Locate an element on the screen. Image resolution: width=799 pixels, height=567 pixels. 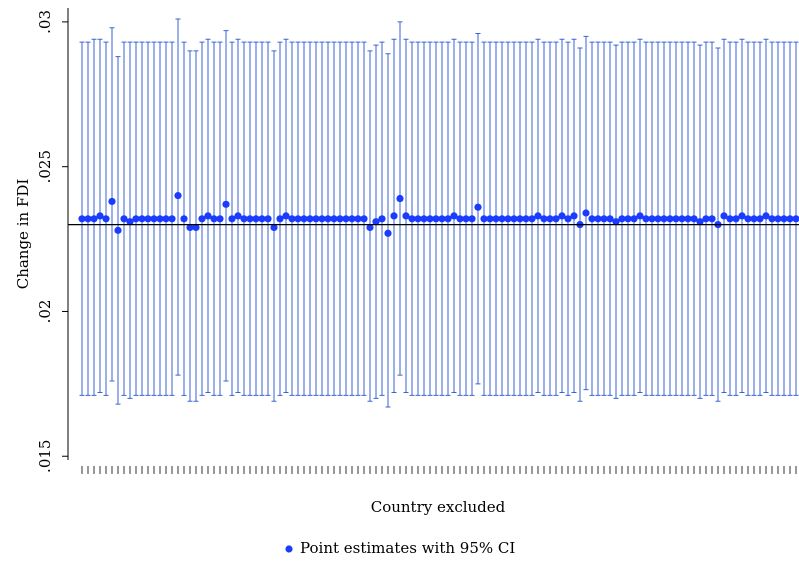
x-axis-label: Country excluded is located at coordinates (438, 507).